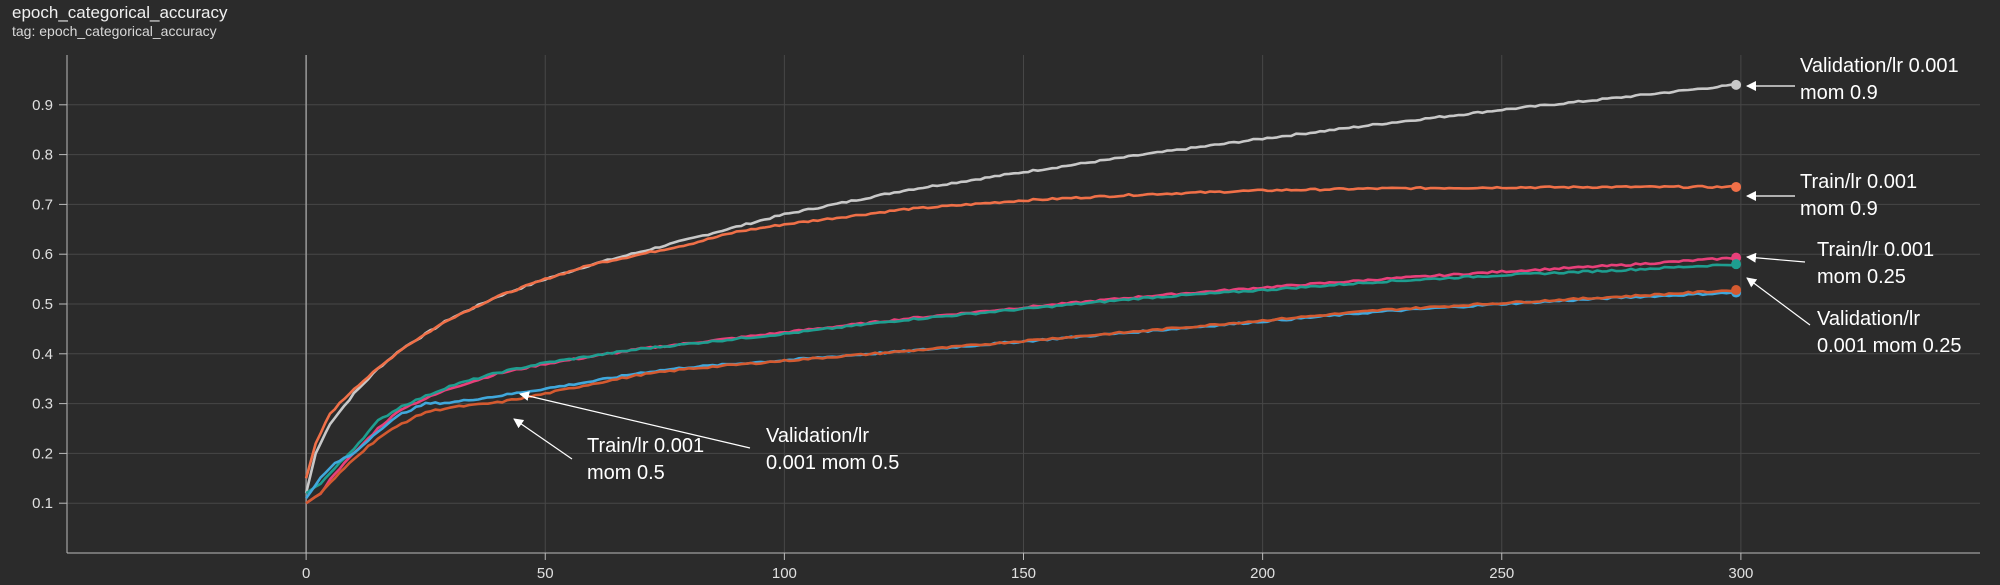 Image resolution: width=2000 pixels, height=585 pixels. I want to click on x-tick-label: 100, so click(784, 573).